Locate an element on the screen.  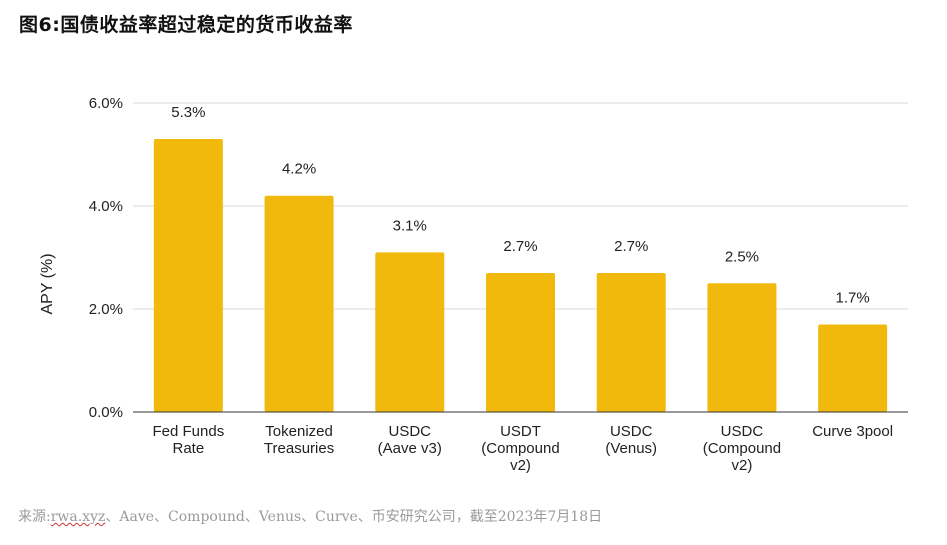
x-tick-label: USDC (Aave v3) is located at coordinates (410, 440).